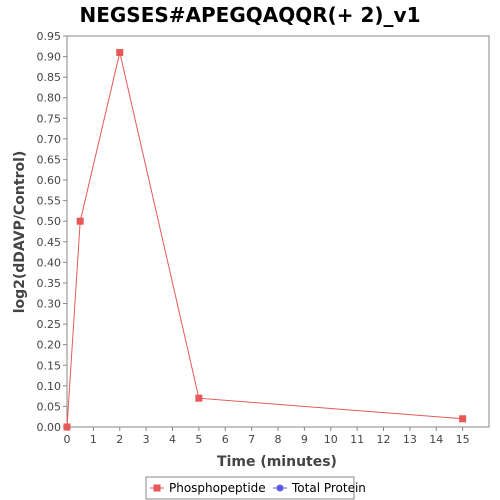  What do you see at coordinates (49, 386) in the screenshot?
I see `y-tick-label: 0.10` at bounding box center [49, 386].